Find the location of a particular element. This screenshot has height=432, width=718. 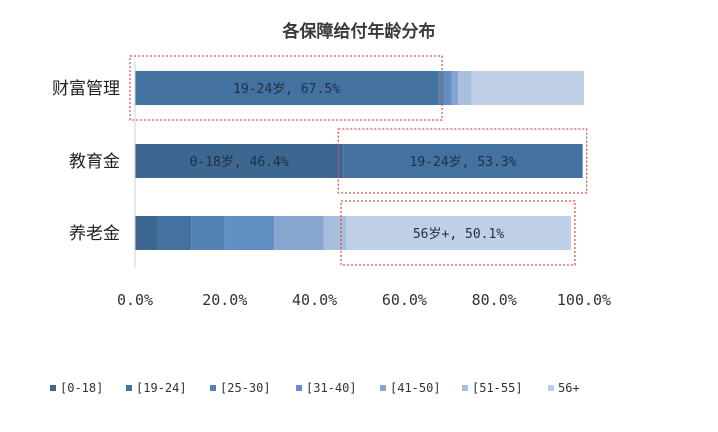

legend-label: 56+ is located at coordinates (569, 388).